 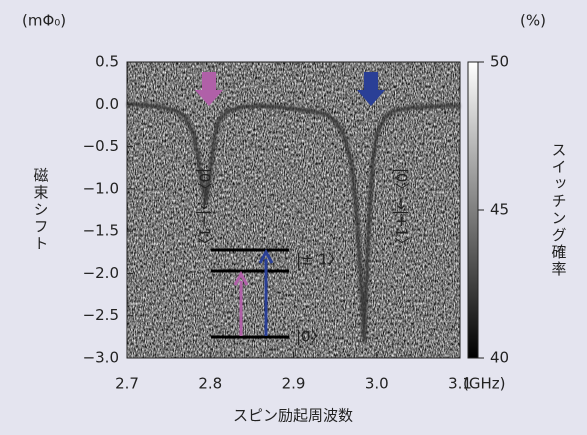 I want to click on y-unit: (mΦ₀), so click(x=44, y=21).